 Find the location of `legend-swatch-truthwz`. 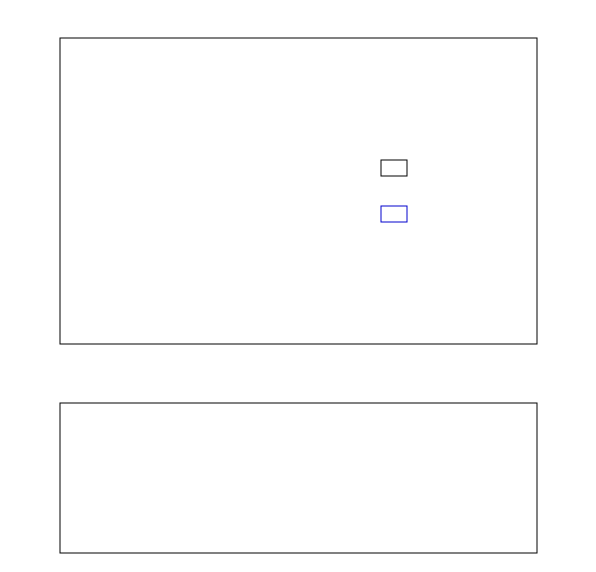

legend-swatch-truthwz is located at coordinates (394, 214).